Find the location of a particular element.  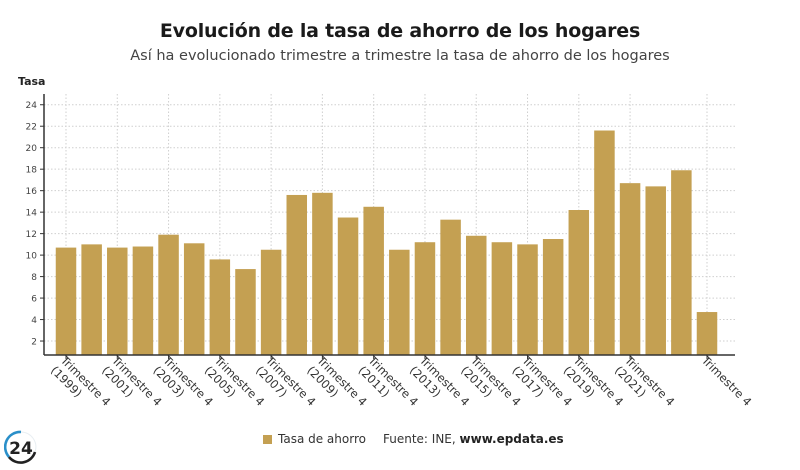

legend: Tasa de ahorro is located at coordinates (314, 439).